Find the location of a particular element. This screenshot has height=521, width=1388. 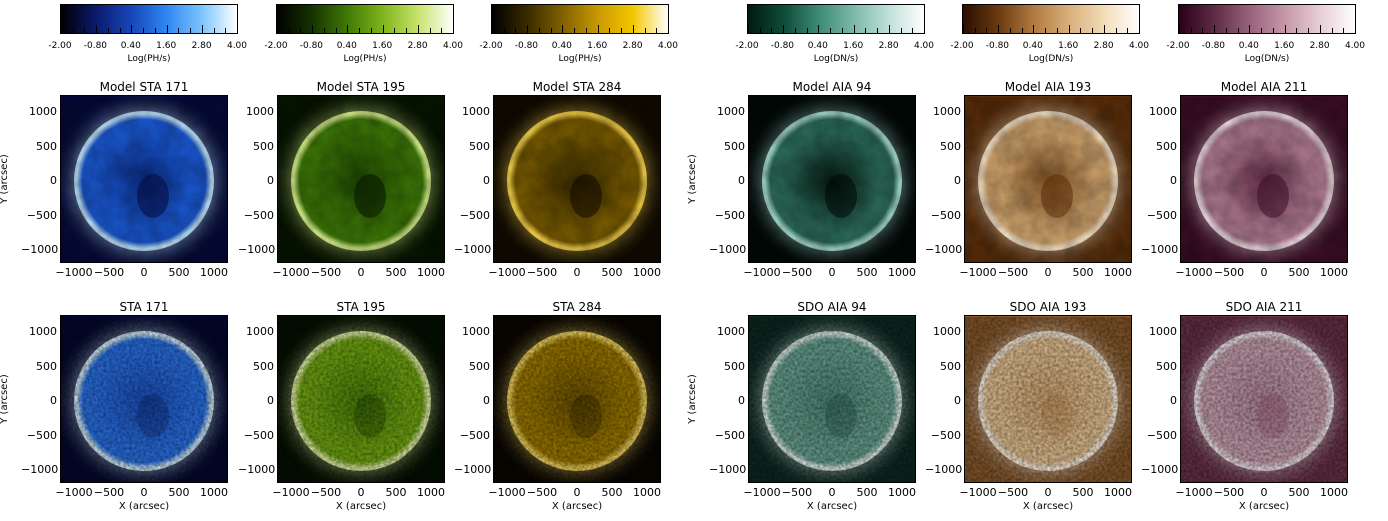

panel-title: STA 284 is located at coordinates (577, 307).